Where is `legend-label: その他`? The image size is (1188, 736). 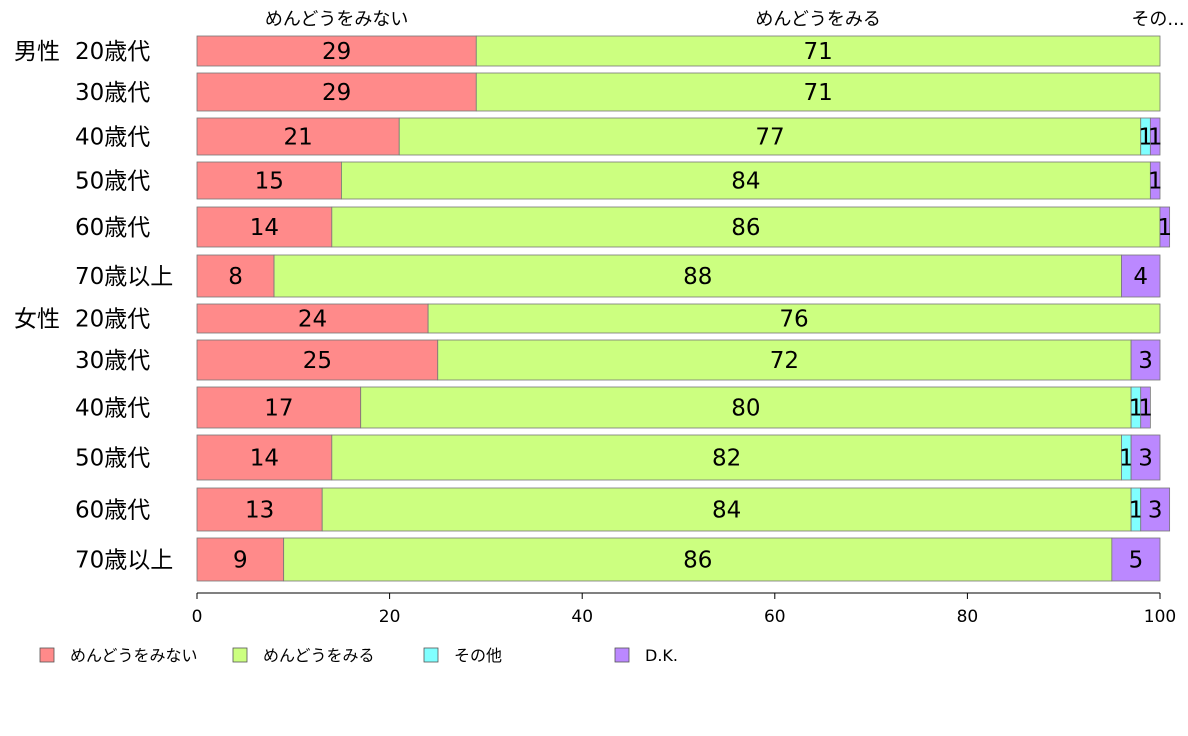 legend-label: その他 is located at coordinates (478, 655).